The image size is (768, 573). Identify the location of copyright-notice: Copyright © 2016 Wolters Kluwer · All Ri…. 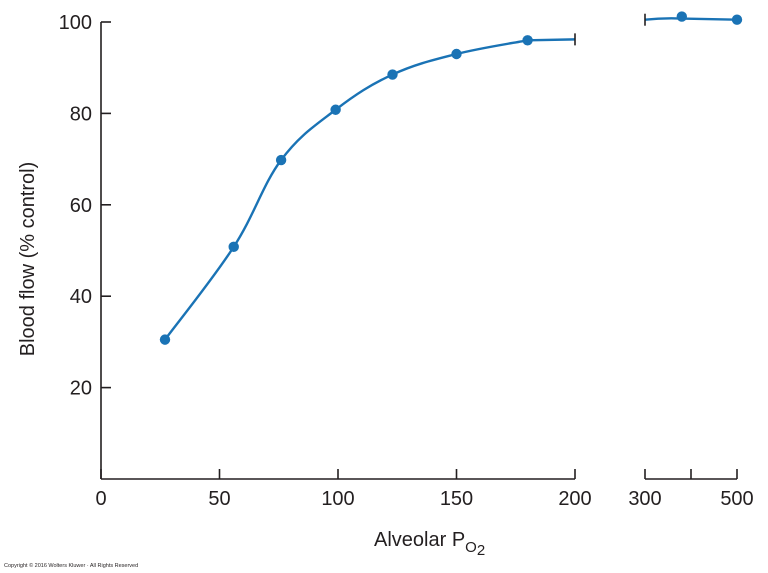
(71, 566).